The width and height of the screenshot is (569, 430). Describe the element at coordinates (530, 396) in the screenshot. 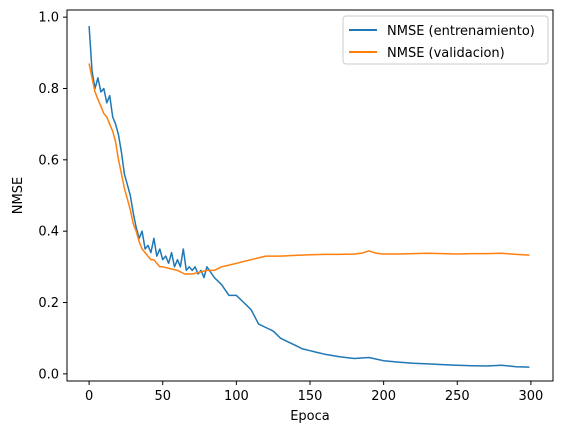

I see `x-tick-label: 300` at that location.